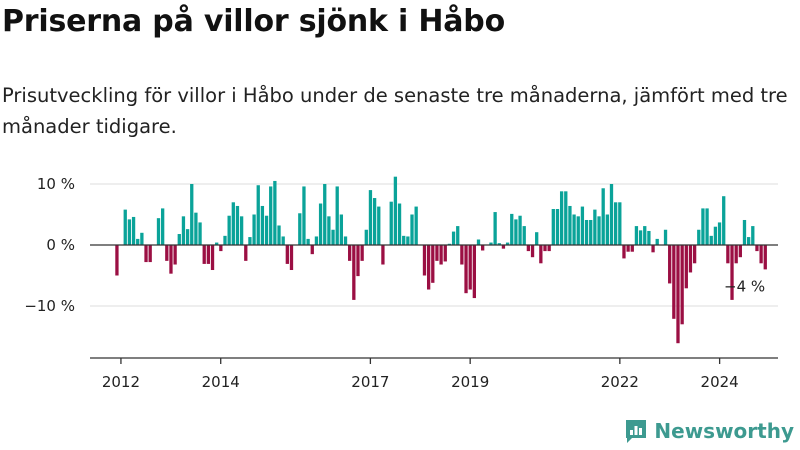 The width and height of the screenshot is (800, 450). What do you see at coordinates (470, 382) in the screenshot?
I see `x-tick-label: 2019` at bounding box center [470, 382].